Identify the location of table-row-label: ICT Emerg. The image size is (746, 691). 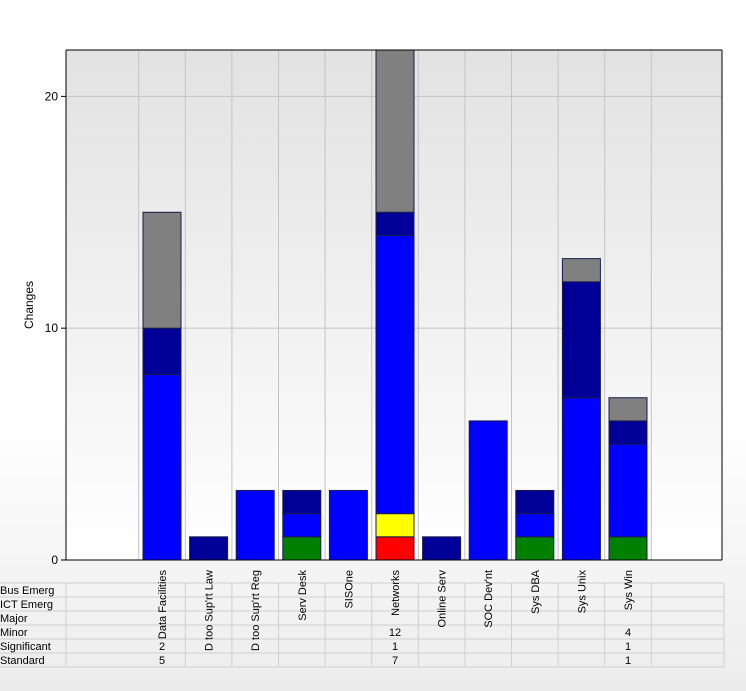
(26, 605).